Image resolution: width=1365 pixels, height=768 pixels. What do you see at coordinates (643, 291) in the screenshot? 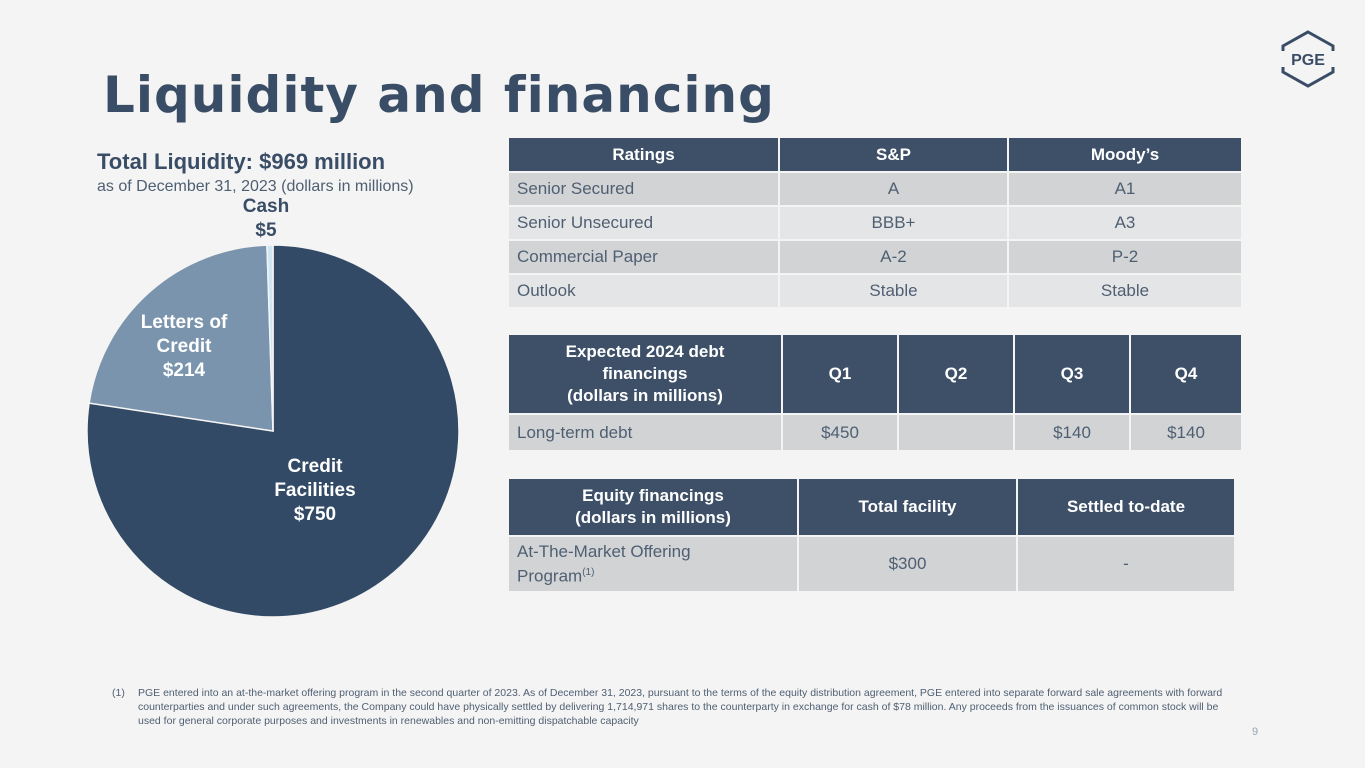
I see `rating-row-label: Outlook` at bounding box center [643, 291].